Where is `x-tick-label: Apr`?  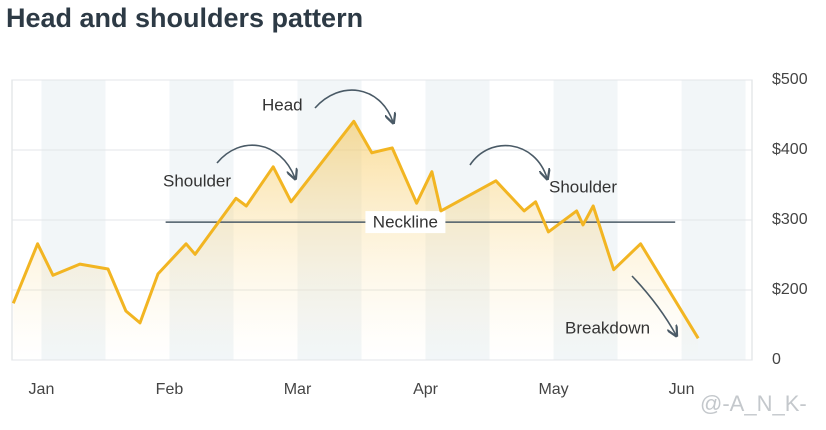
x-tick-label: Apr is located at coordinates (426, 389).